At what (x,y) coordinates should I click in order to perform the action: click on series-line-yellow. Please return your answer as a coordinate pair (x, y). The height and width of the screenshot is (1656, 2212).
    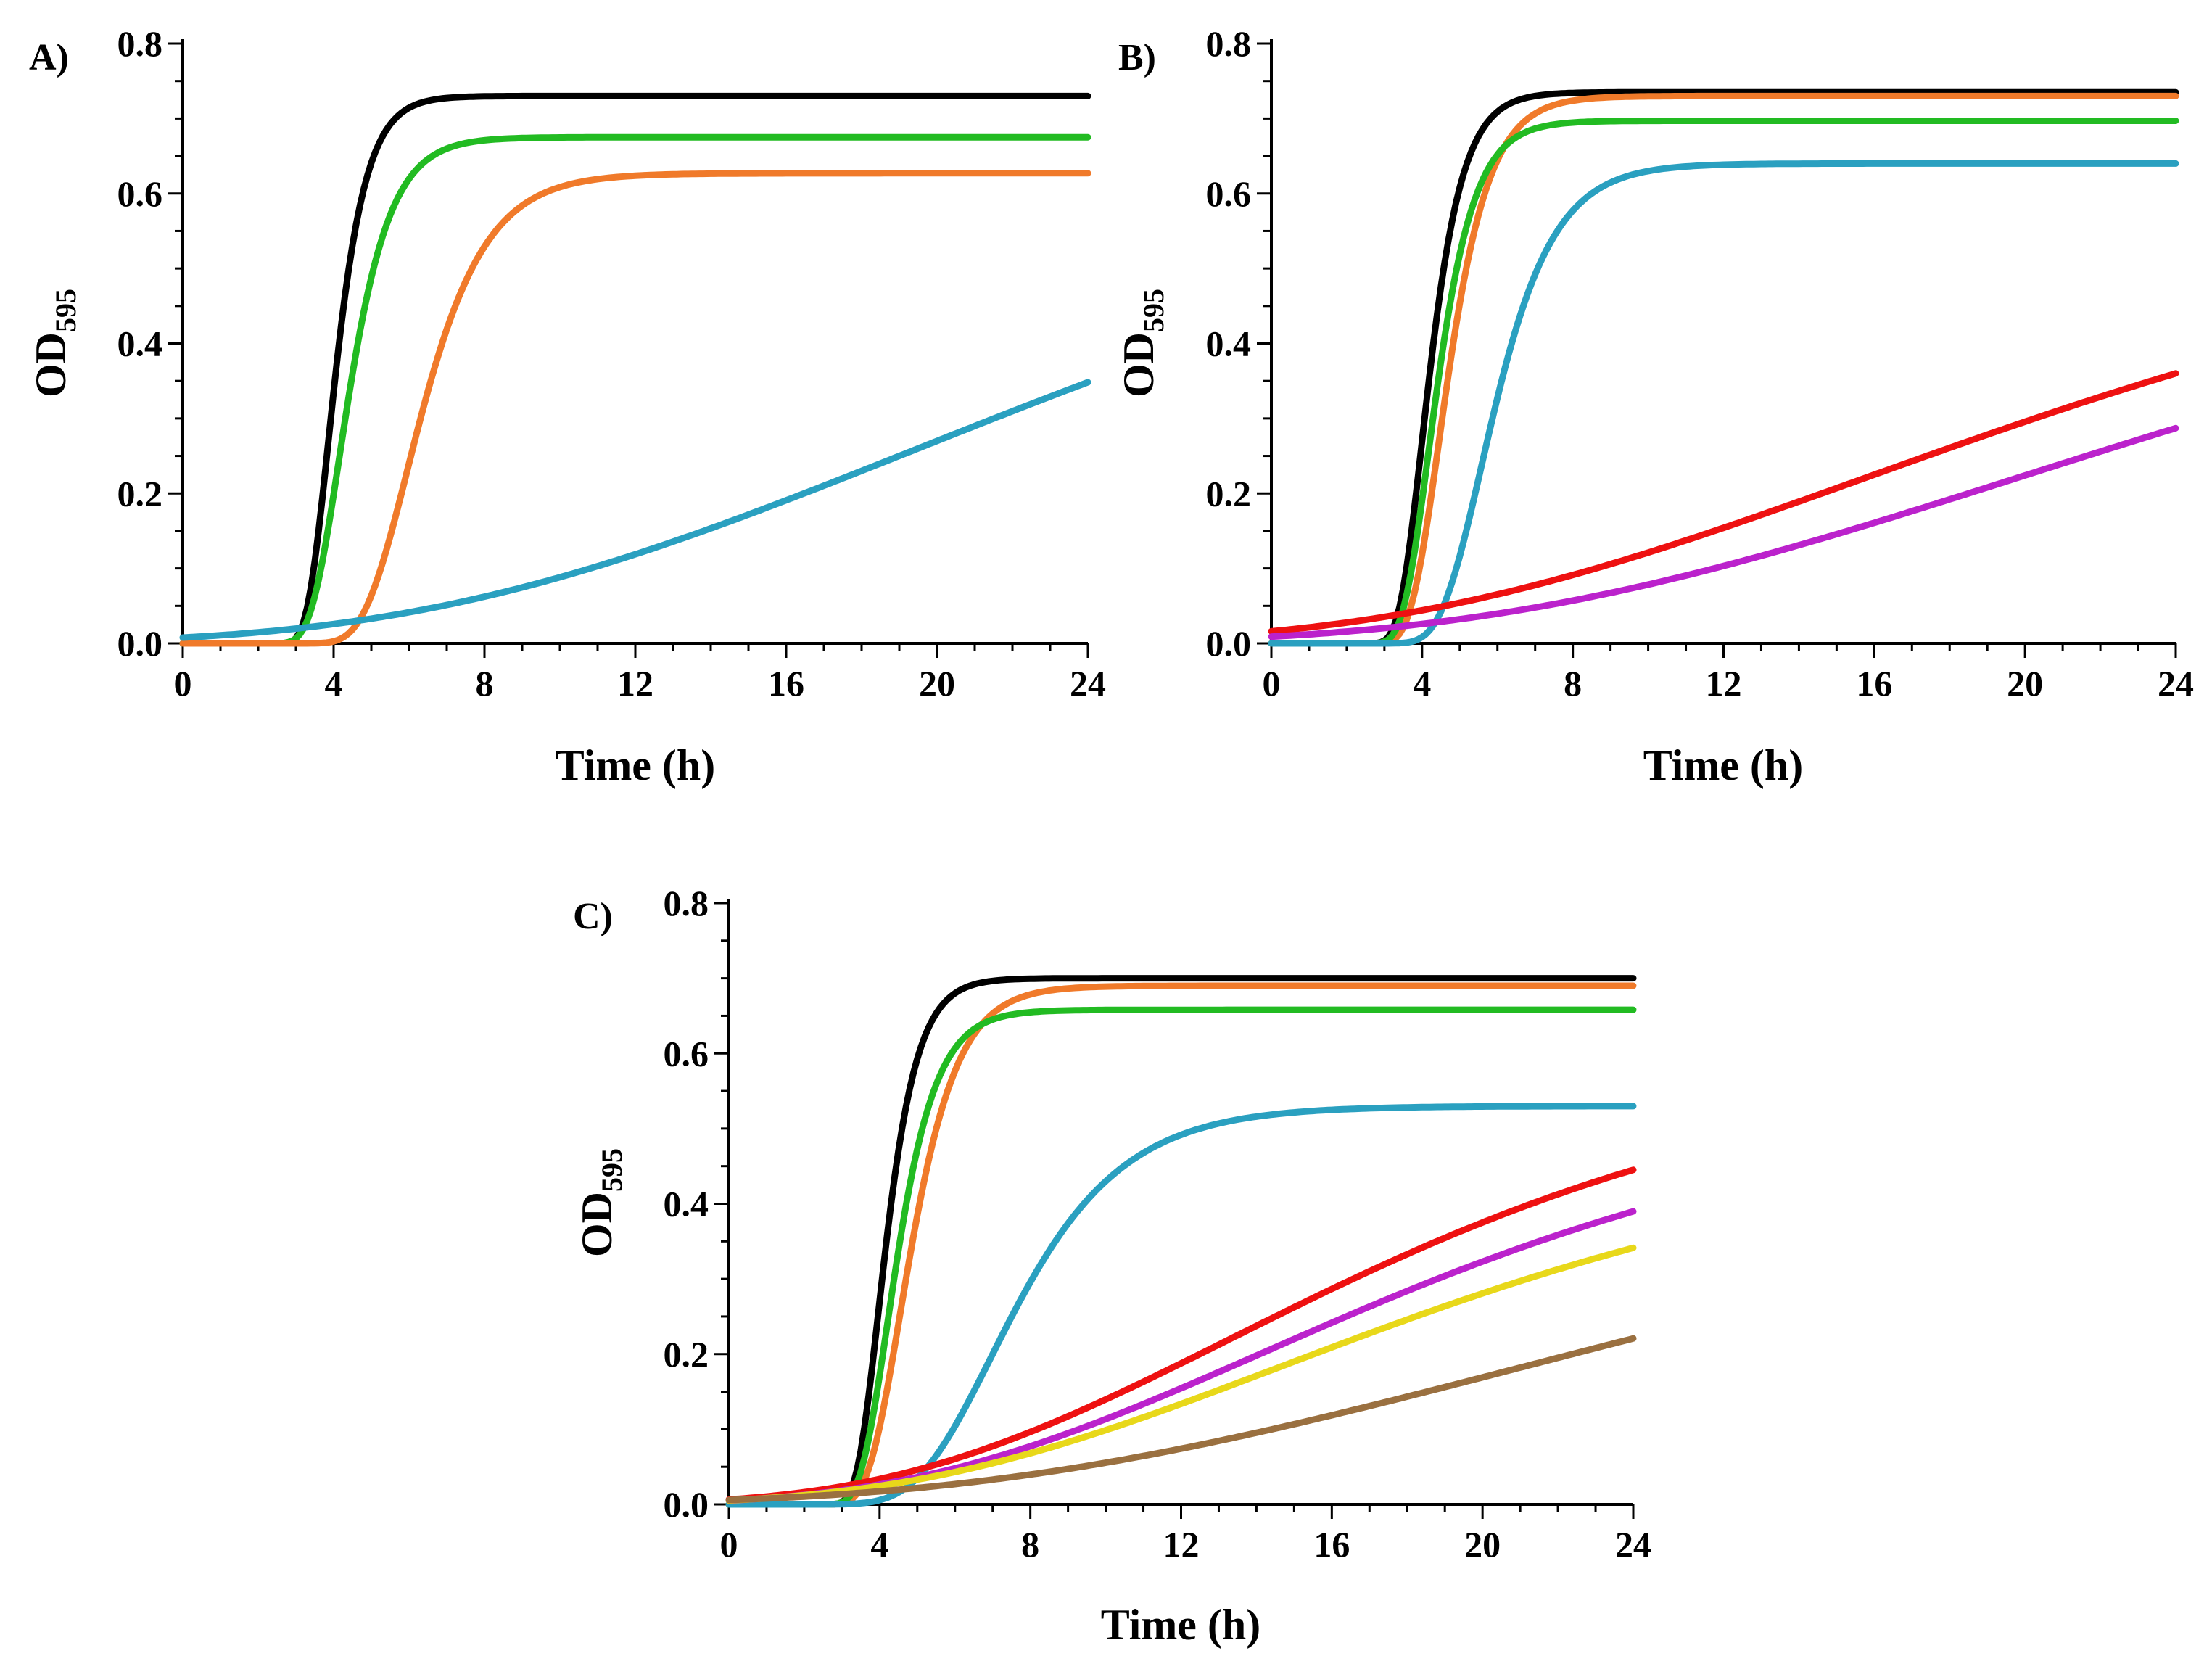
    Looking at the image, I should click on (1181, 1374).